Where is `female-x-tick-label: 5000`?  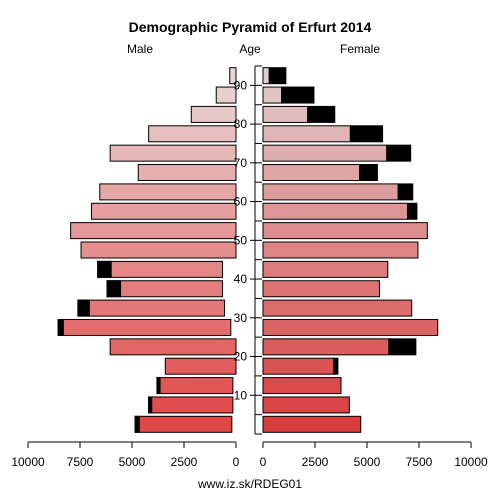
female-x-tick-label: 5000 is located at coordinates (367, 462).